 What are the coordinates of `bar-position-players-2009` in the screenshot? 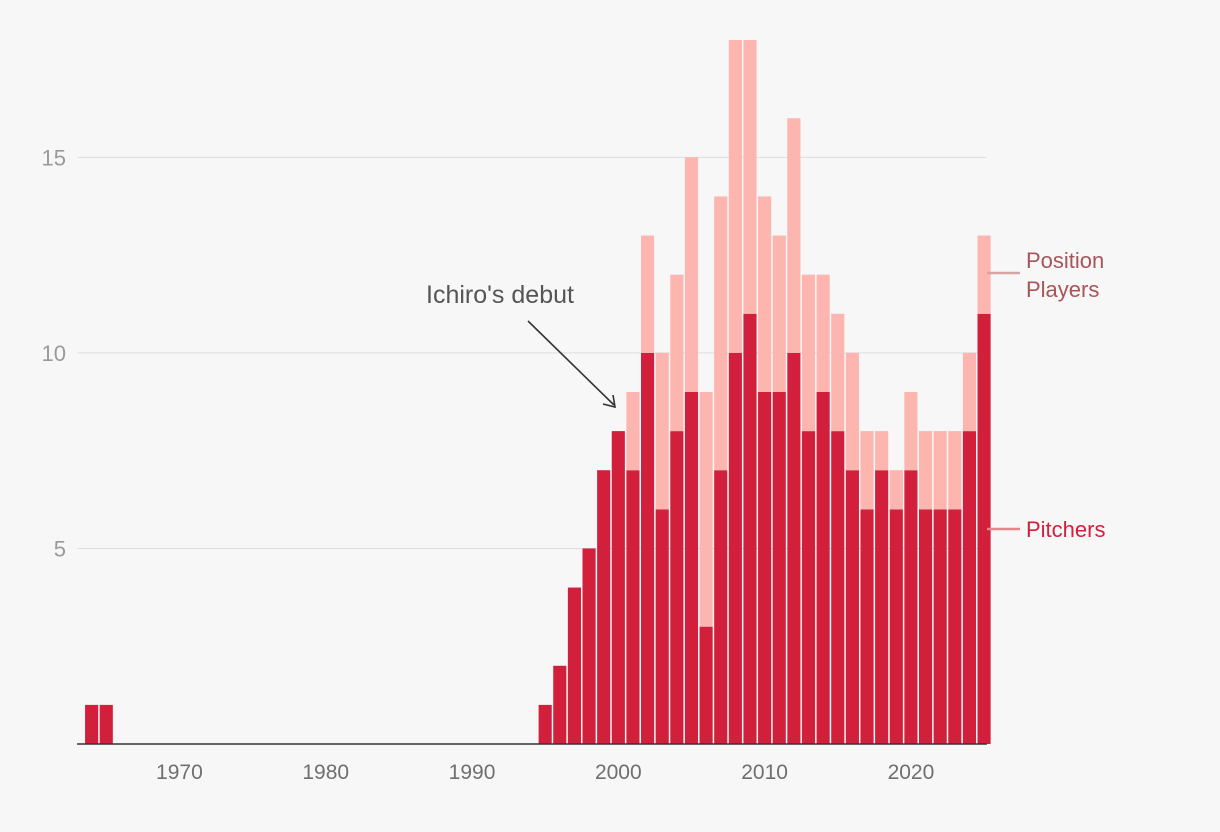 It's located at (750, 177).